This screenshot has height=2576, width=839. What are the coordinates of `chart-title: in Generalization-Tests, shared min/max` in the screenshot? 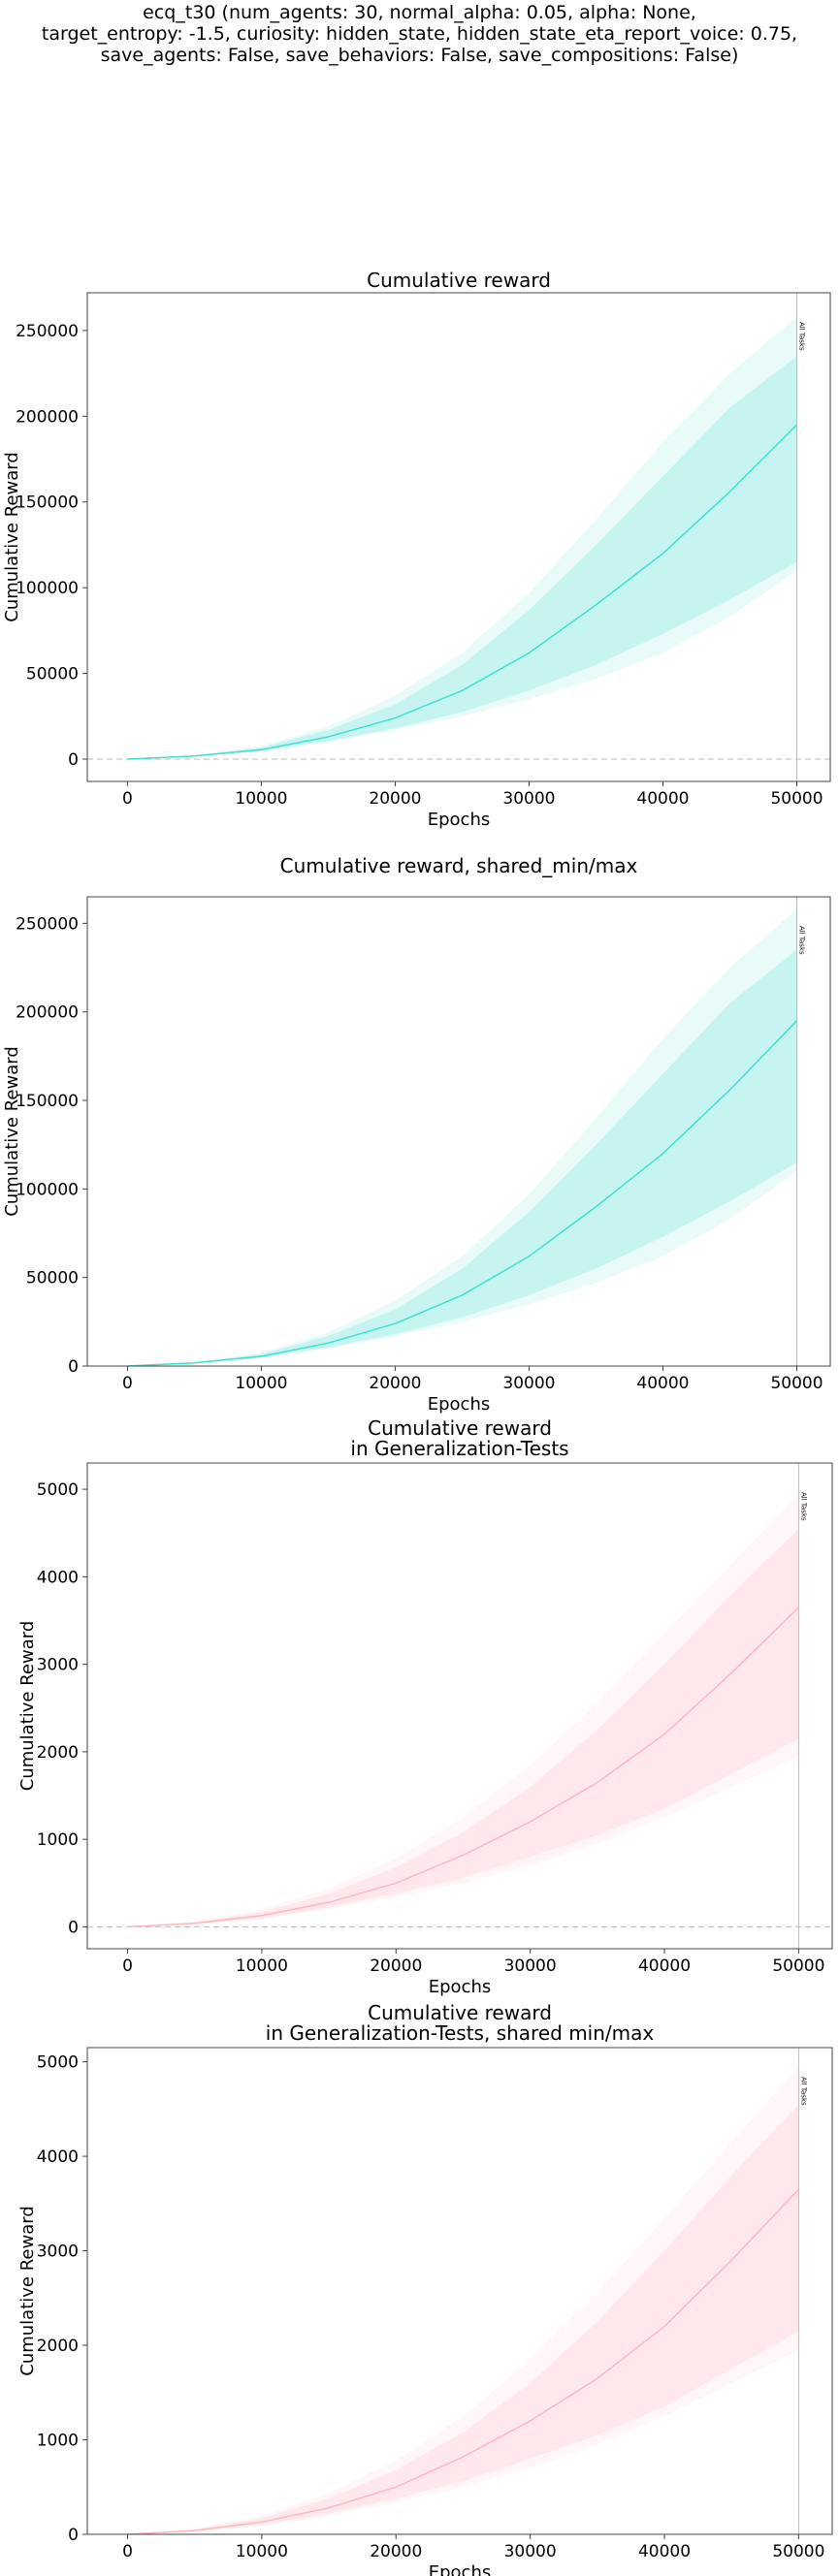 It's located at (460, 2033).